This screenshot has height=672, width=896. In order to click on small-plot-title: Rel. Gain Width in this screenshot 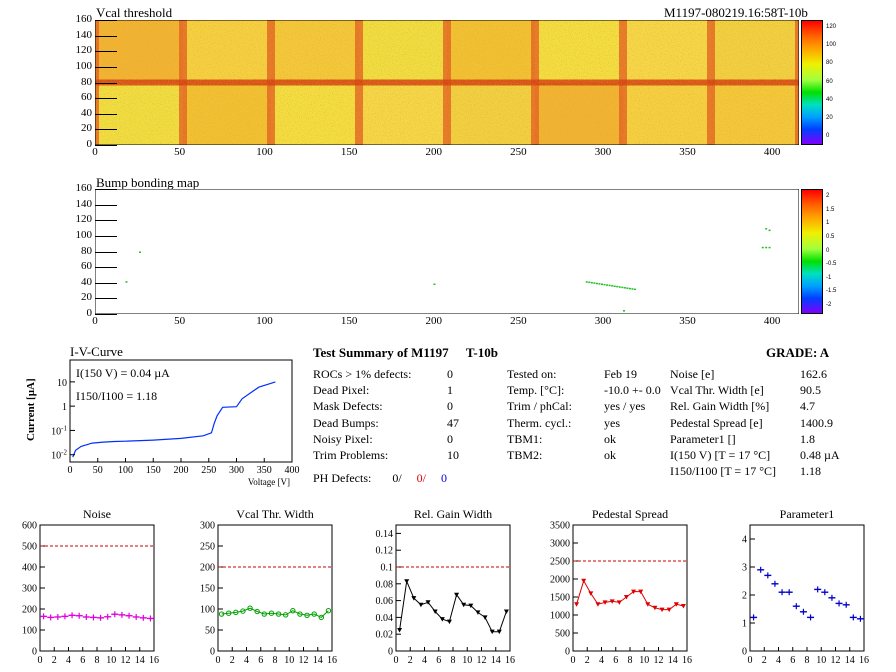, I will do `click(453, 514)`.